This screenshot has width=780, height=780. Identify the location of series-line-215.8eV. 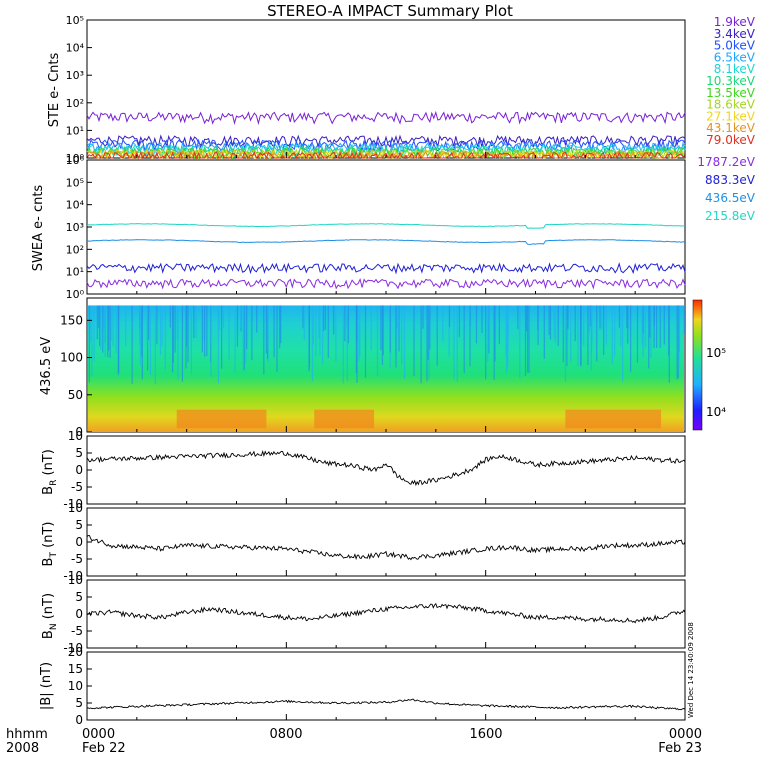
(386, 226).